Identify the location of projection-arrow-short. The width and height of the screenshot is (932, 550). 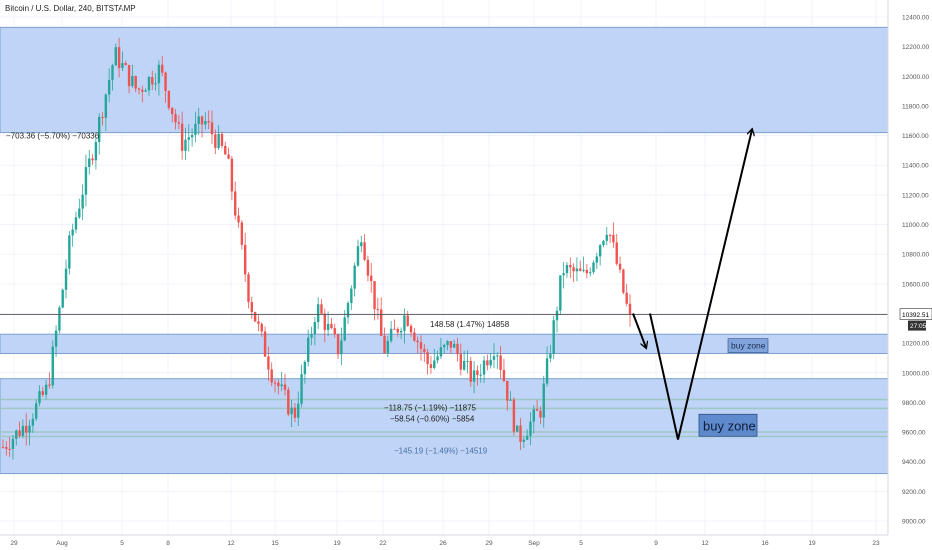
(639, 330).